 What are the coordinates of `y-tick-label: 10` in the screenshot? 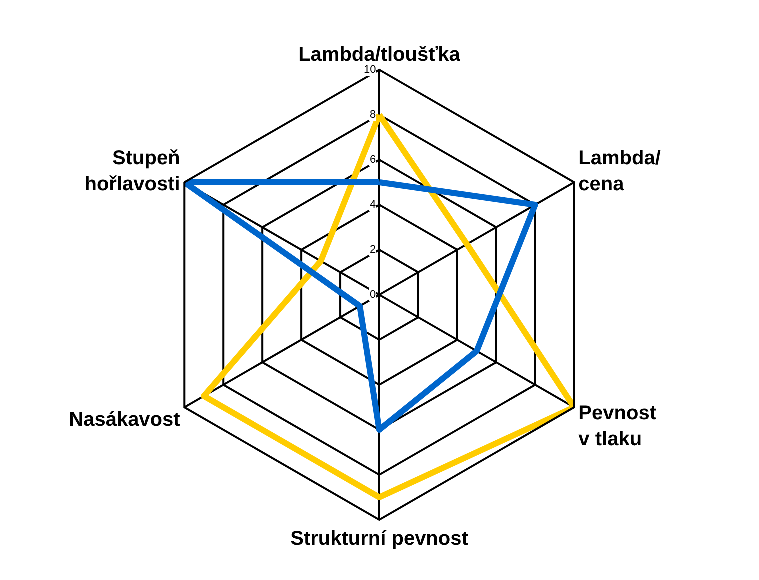 It's located at (370, 70).